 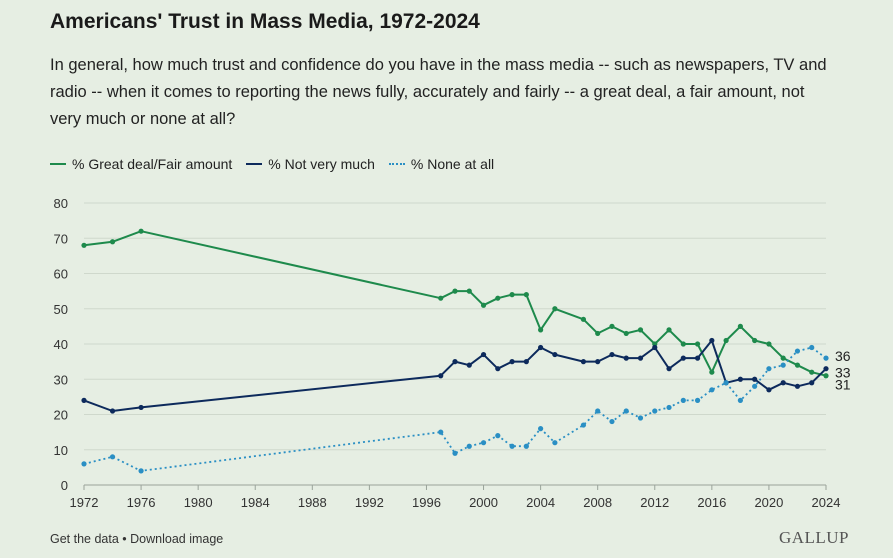 What do you see at coordinates (255, 502) in the screenshot?
I see `x-tick-label: 1984` at bounding box center [255, 502].